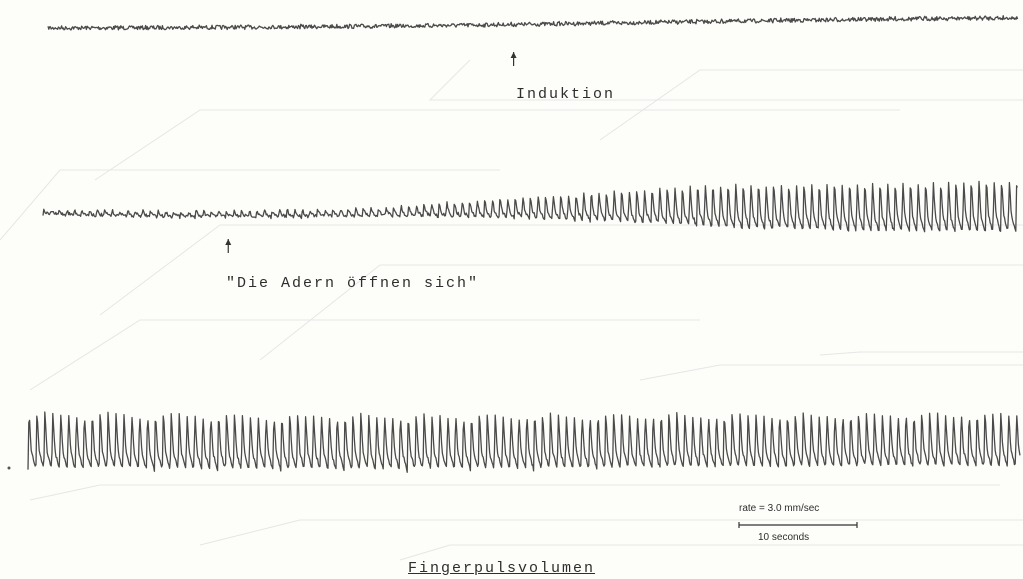 The image size is (1023, 579). Describe the element at coordinates (566, 94) in the screenshot. I see `induction-label: Induktion` at that location.